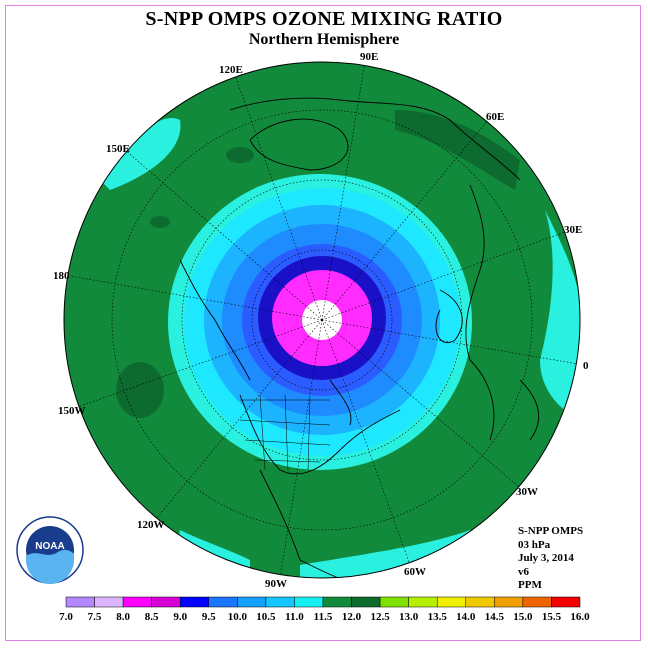 The image size is (648, 648). Describe the element at coordinates (552, 617) in the screenshot. I see `colorbar-tick-label: 15.5` at that location.